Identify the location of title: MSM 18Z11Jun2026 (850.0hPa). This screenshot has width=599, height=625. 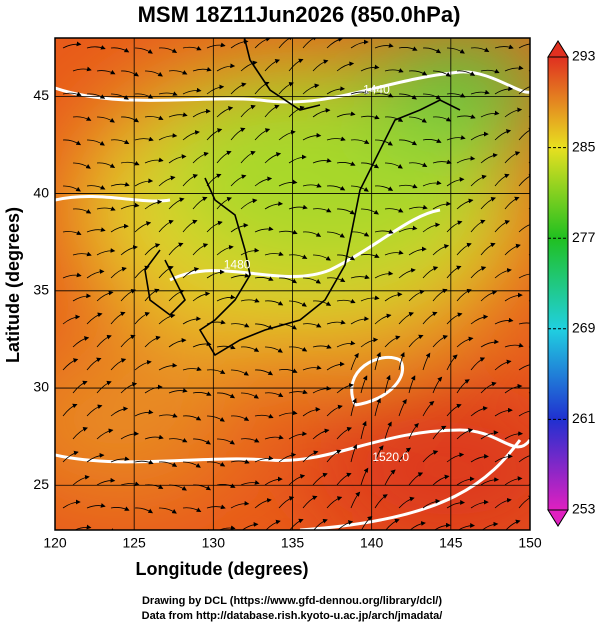
(299, 14).